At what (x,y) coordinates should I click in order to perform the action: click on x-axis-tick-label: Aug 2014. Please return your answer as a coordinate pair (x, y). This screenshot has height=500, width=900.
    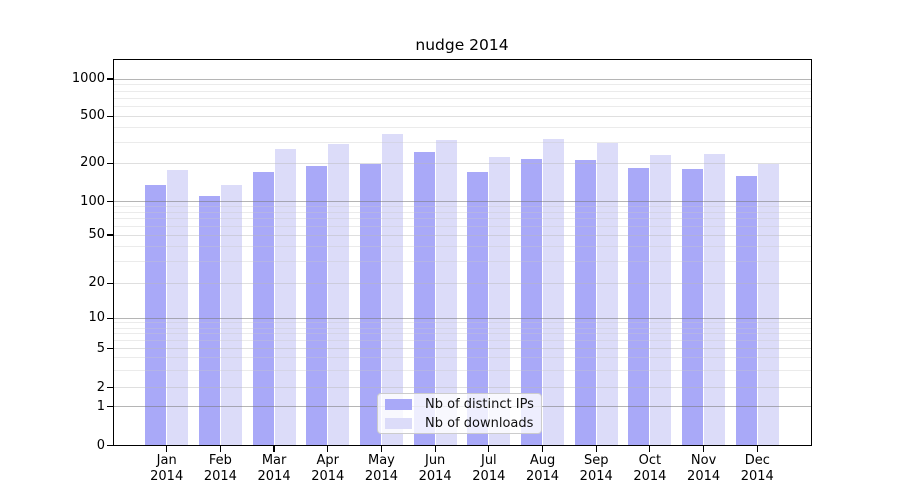
    Looking at the image, I should click on (543, 468).